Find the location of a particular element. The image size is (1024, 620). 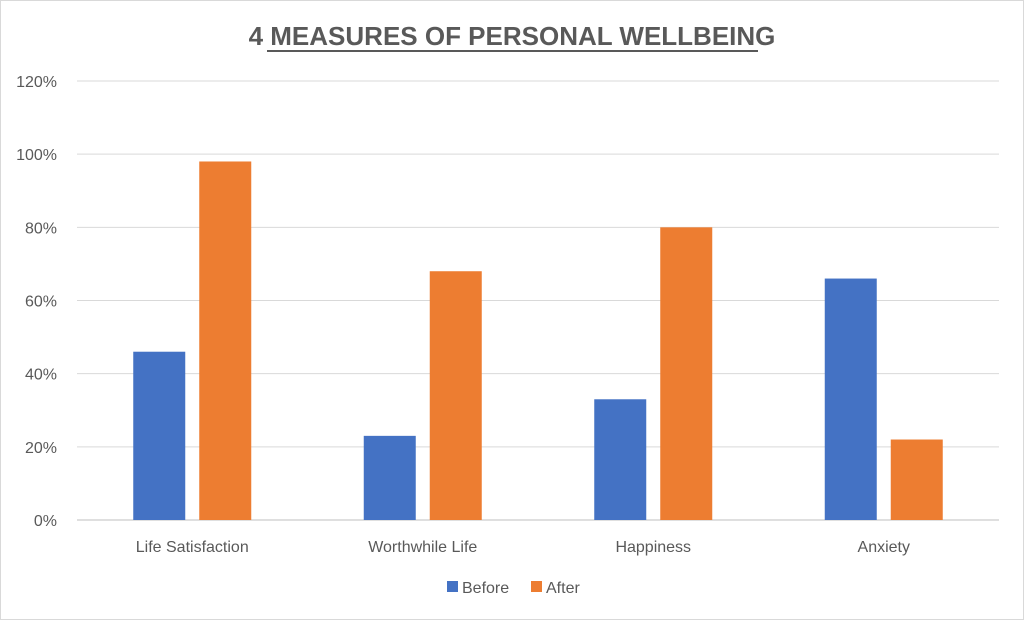

legend-label-before: Before is located at coordinates (485, 588).